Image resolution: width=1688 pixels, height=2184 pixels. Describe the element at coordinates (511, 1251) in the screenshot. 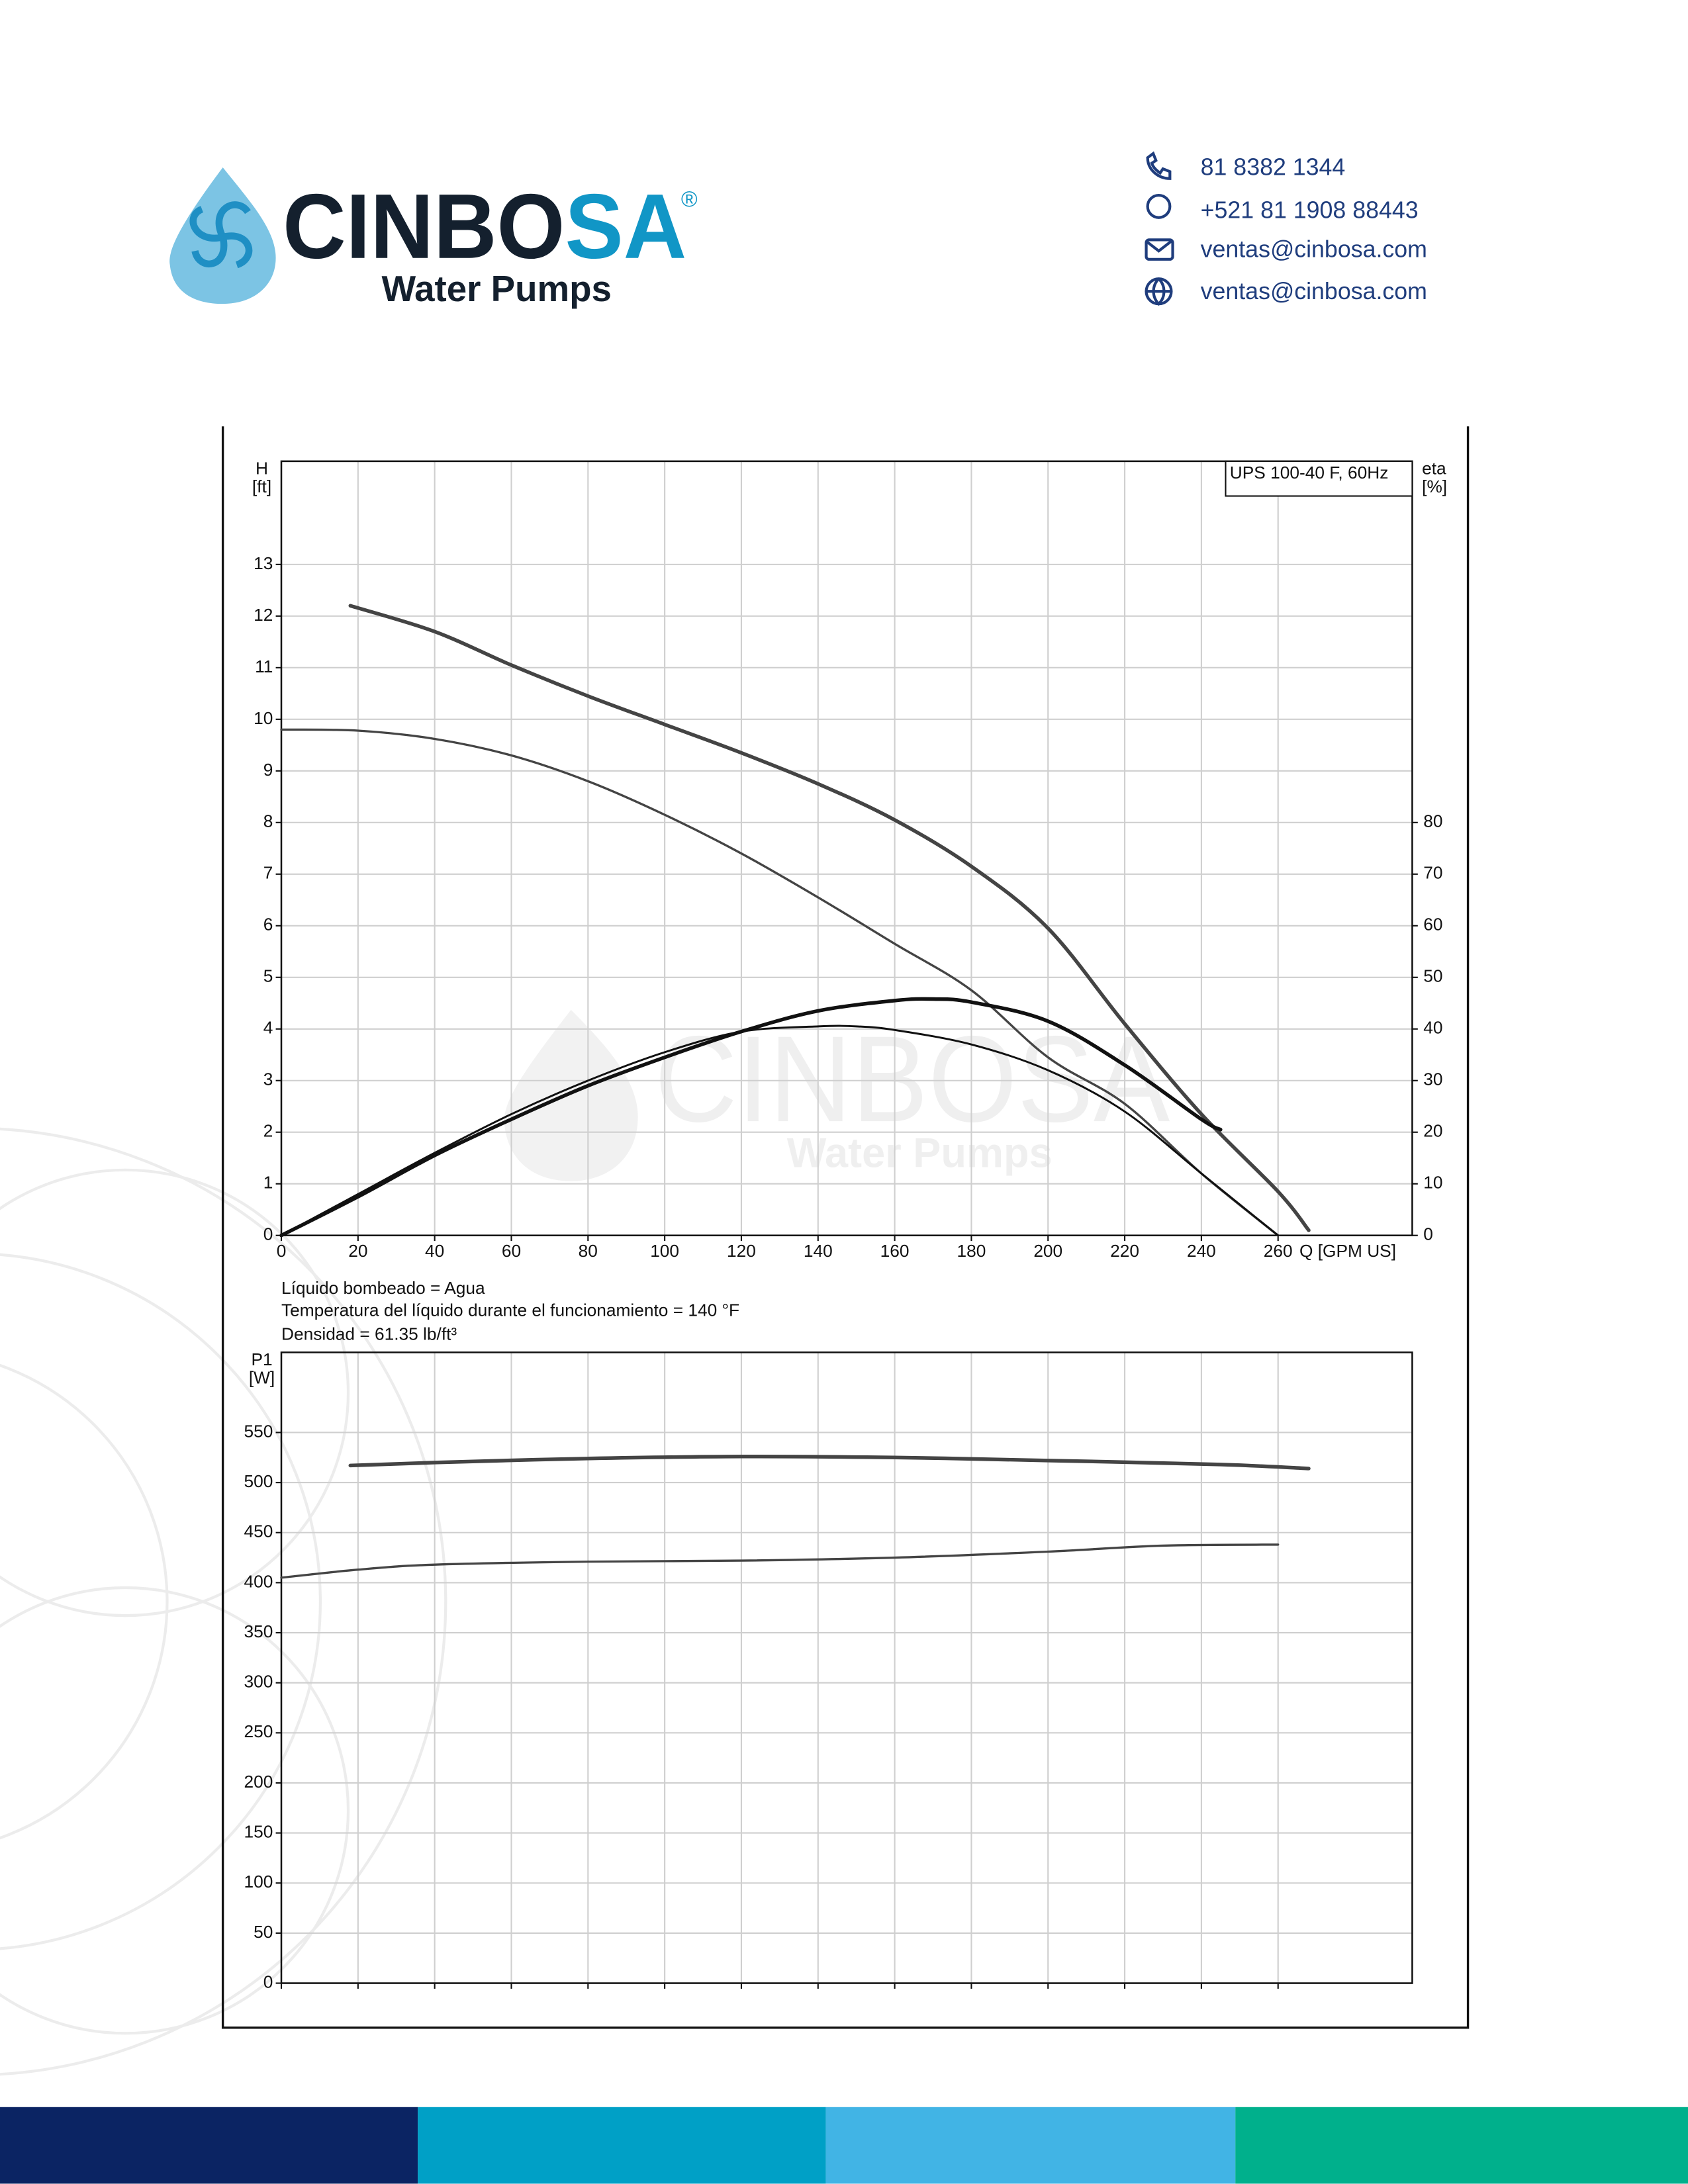

I see `x-tick-label: 60` at that location.